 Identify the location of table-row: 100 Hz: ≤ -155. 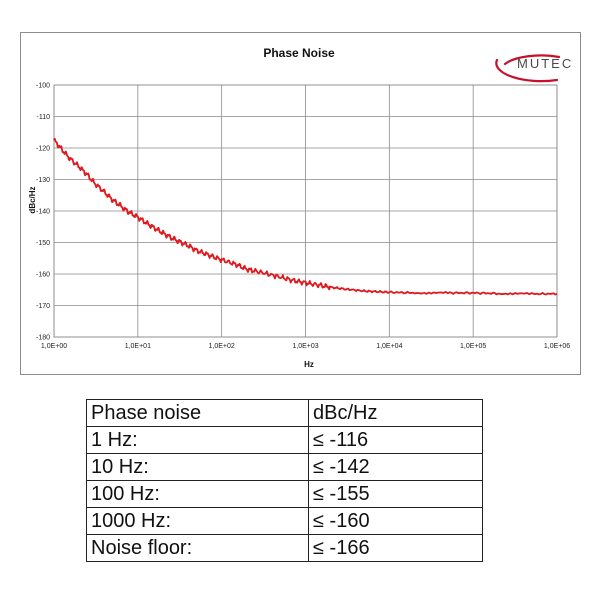
(284, 494).